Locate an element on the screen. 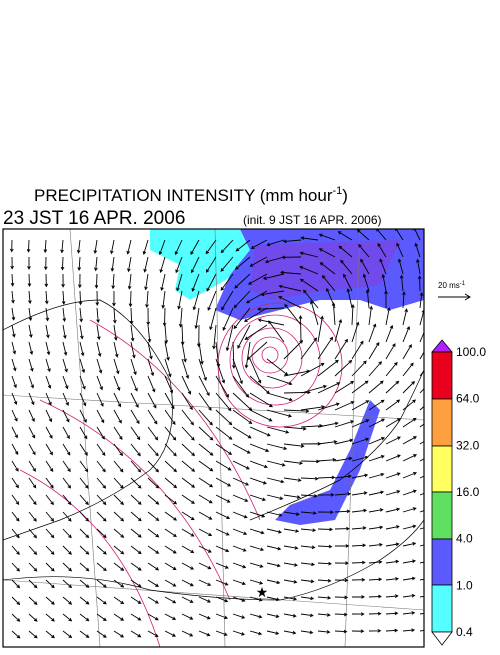  vector-reference-exponent: -1 is located at coordinates (463, 284).